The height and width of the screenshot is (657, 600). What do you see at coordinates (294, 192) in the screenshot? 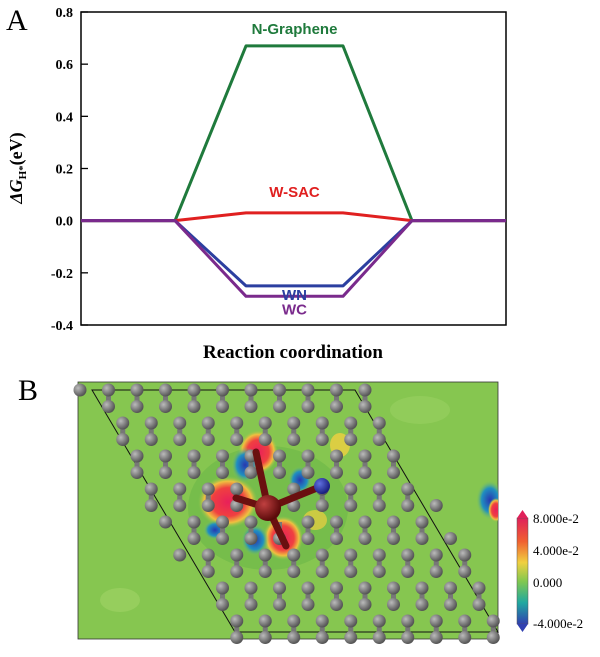
I see `series-label-w-sac: W-SAC` at bounding box center [294, 192].